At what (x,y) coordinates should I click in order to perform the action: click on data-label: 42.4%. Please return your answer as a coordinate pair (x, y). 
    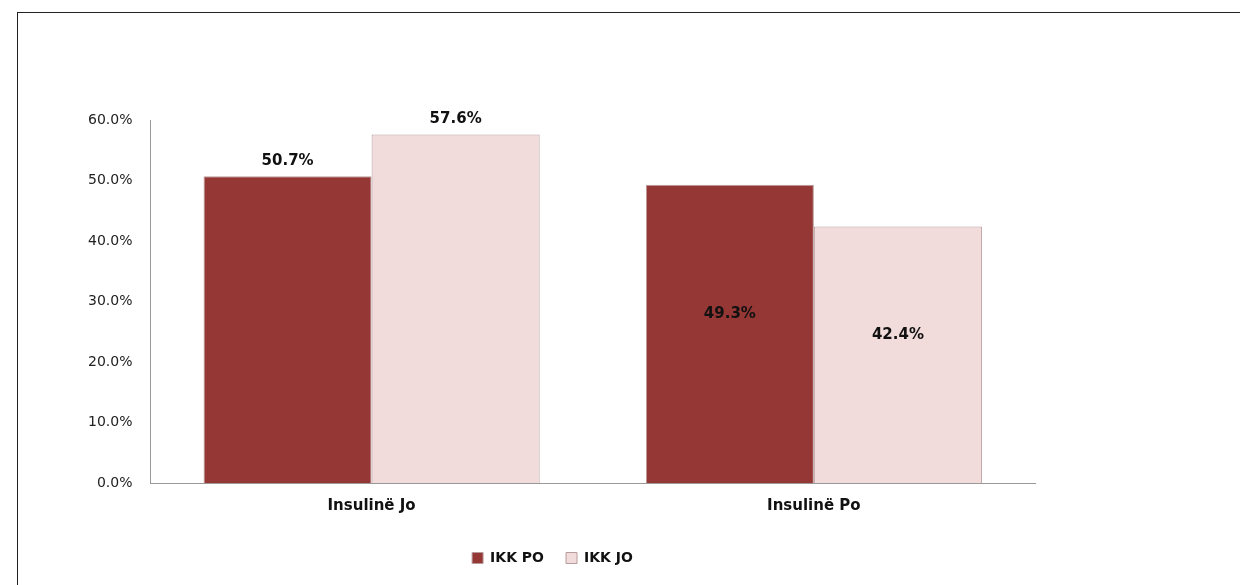
    Looking at the image, I should click on (897, 333).